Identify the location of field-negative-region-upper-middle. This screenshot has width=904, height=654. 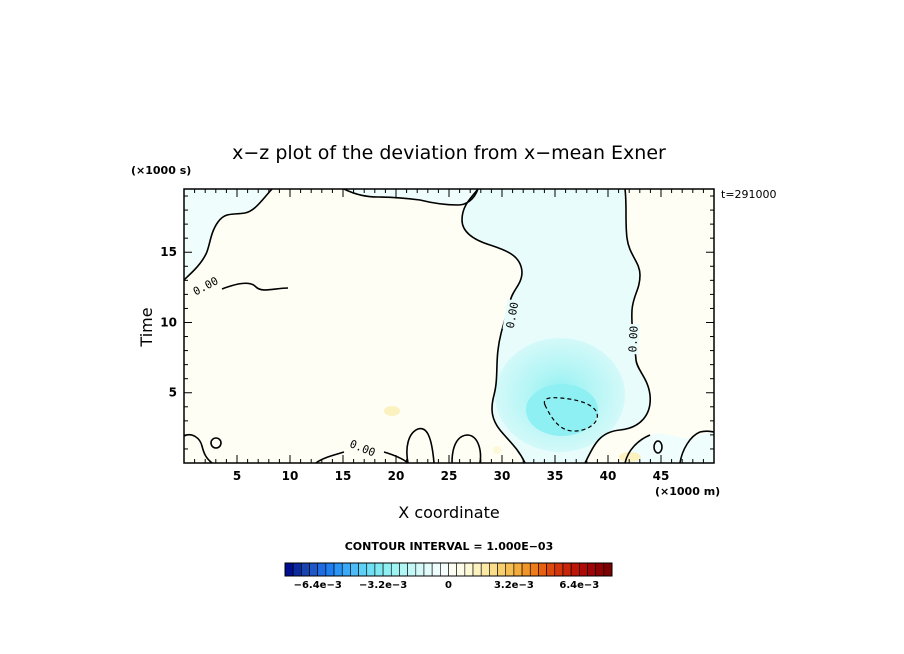
(411, 197).